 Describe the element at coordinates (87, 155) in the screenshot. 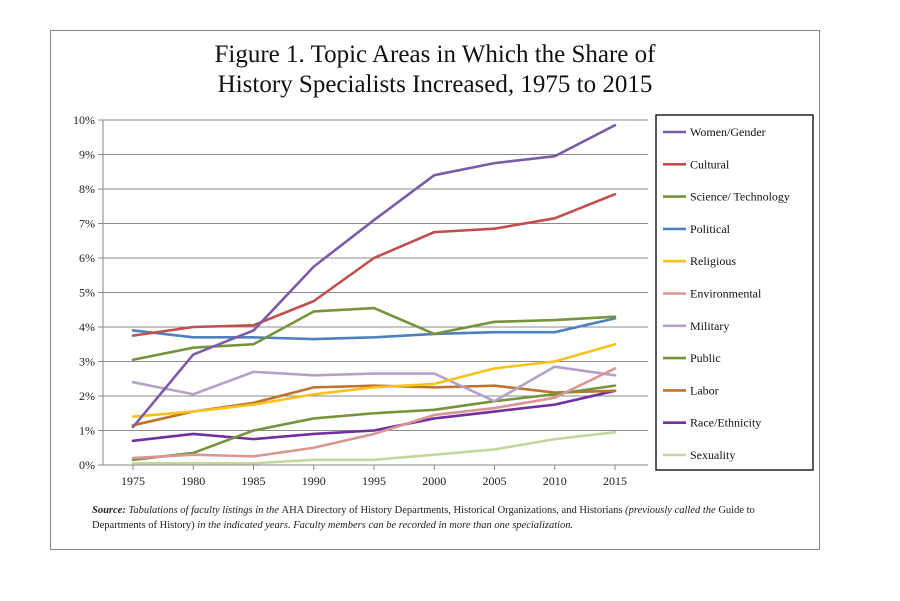

I see `y-tick-label: 9%` at that location.